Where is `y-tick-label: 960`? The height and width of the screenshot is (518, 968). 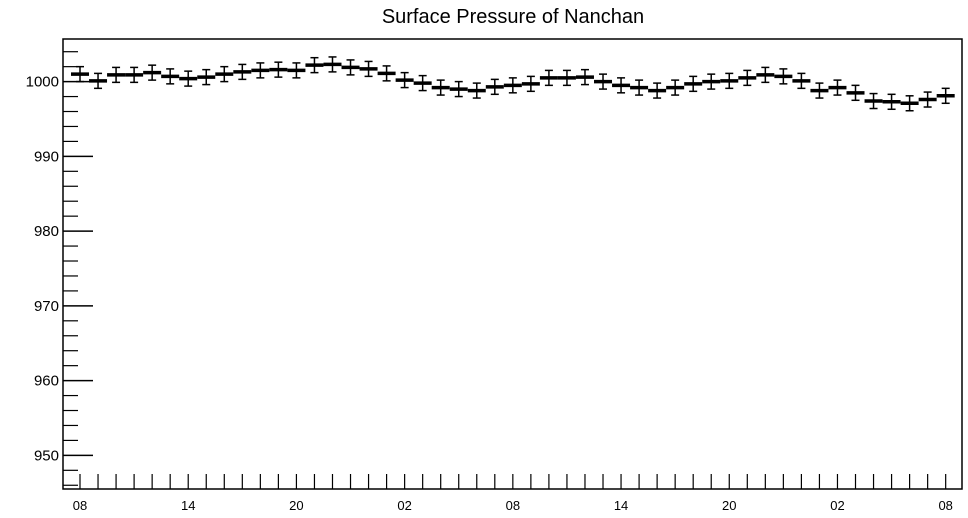 y-tick-label: 960 is located at coordinates (46, 381).